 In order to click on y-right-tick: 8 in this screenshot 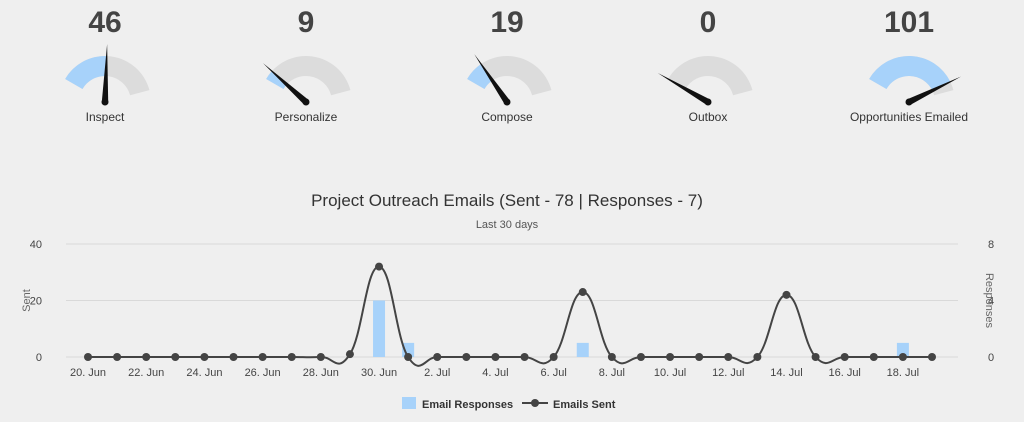, I will do `click(991, 245)`.